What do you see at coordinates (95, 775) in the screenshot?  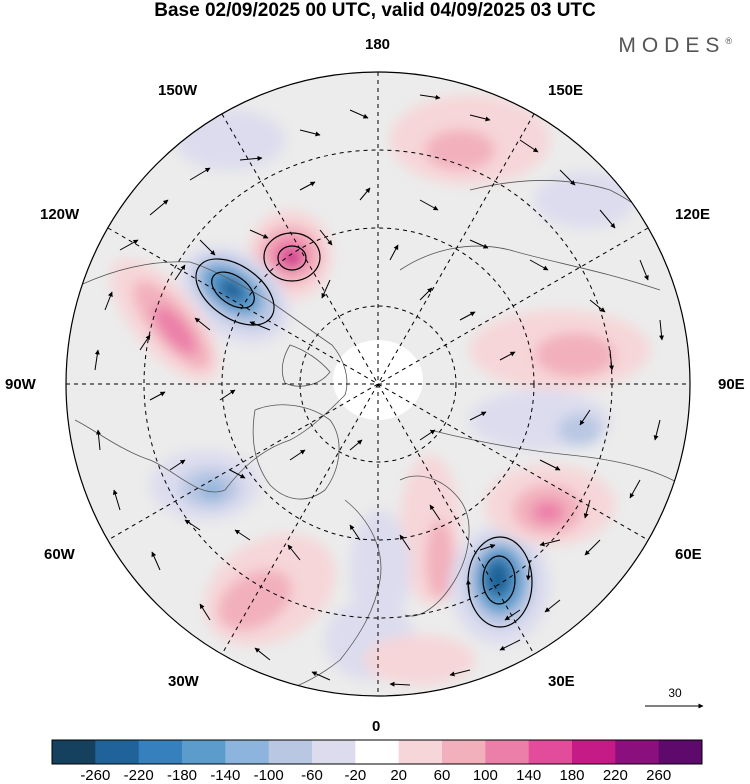 I see `colorbar-tick-label: -260` at bounding box center [95, 775].